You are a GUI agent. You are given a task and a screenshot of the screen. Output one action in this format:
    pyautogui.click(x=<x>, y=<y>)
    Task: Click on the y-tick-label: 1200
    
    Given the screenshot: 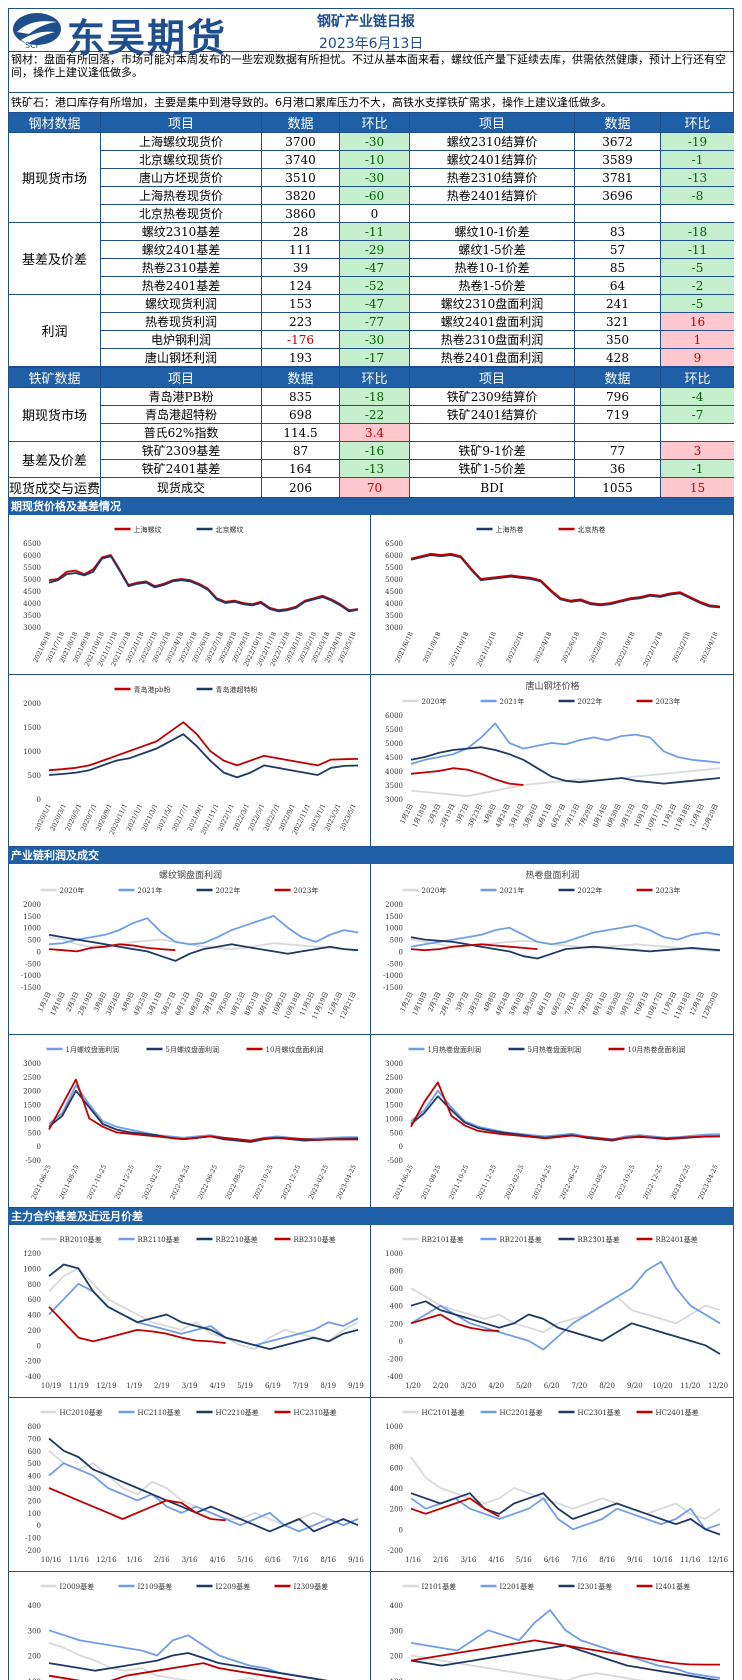 What is the action you would take?
    pyautogui.click(x=32, y=1254)
    